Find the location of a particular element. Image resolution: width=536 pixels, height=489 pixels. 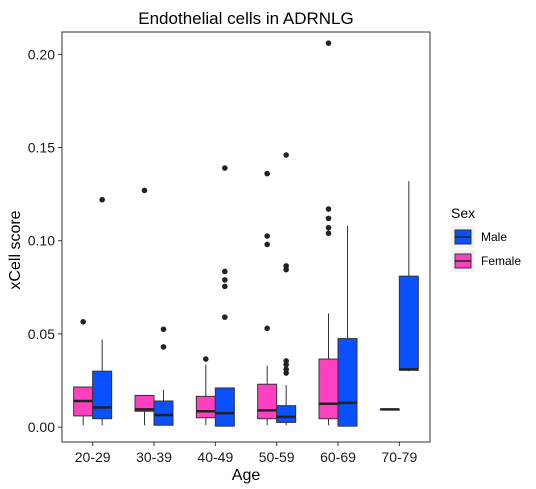

x-tick-label: 50-59 is located at coordinates (277, 457).